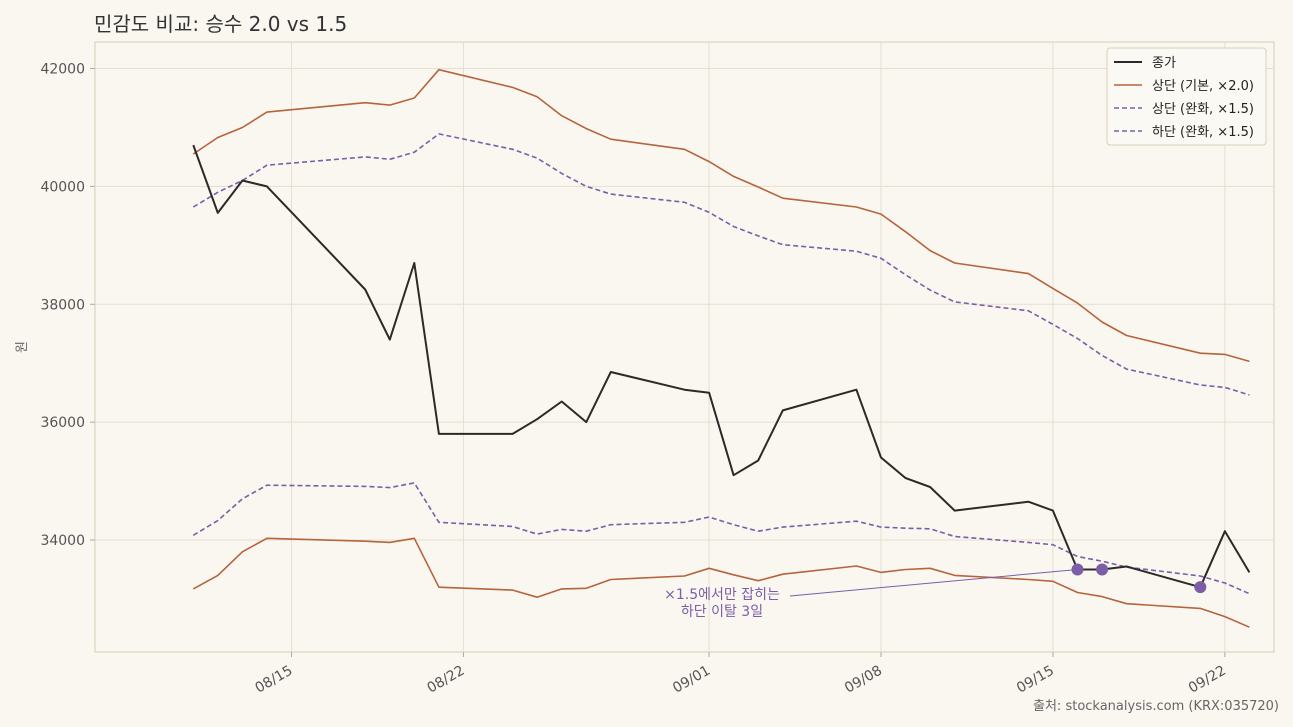  What do you see at coordinates (1156, 706) in the screenshot?
I see `source-note: 출처: stockanalysis.com (KRX:035720)` at bounding box center [1156, 706].